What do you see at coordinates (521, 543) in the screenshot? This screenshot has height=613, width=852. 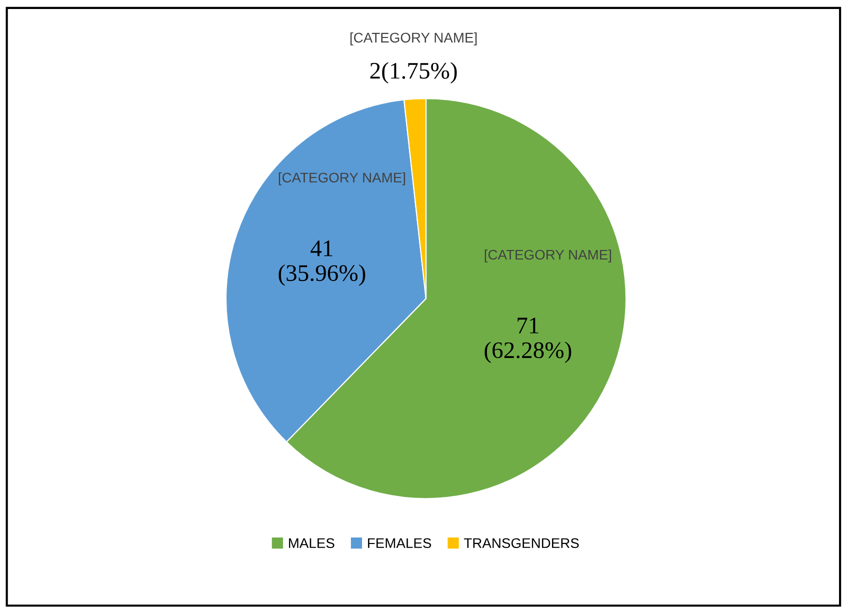 I see `legend-label: TRANSGENDERS` at bounding box center [521, 543].